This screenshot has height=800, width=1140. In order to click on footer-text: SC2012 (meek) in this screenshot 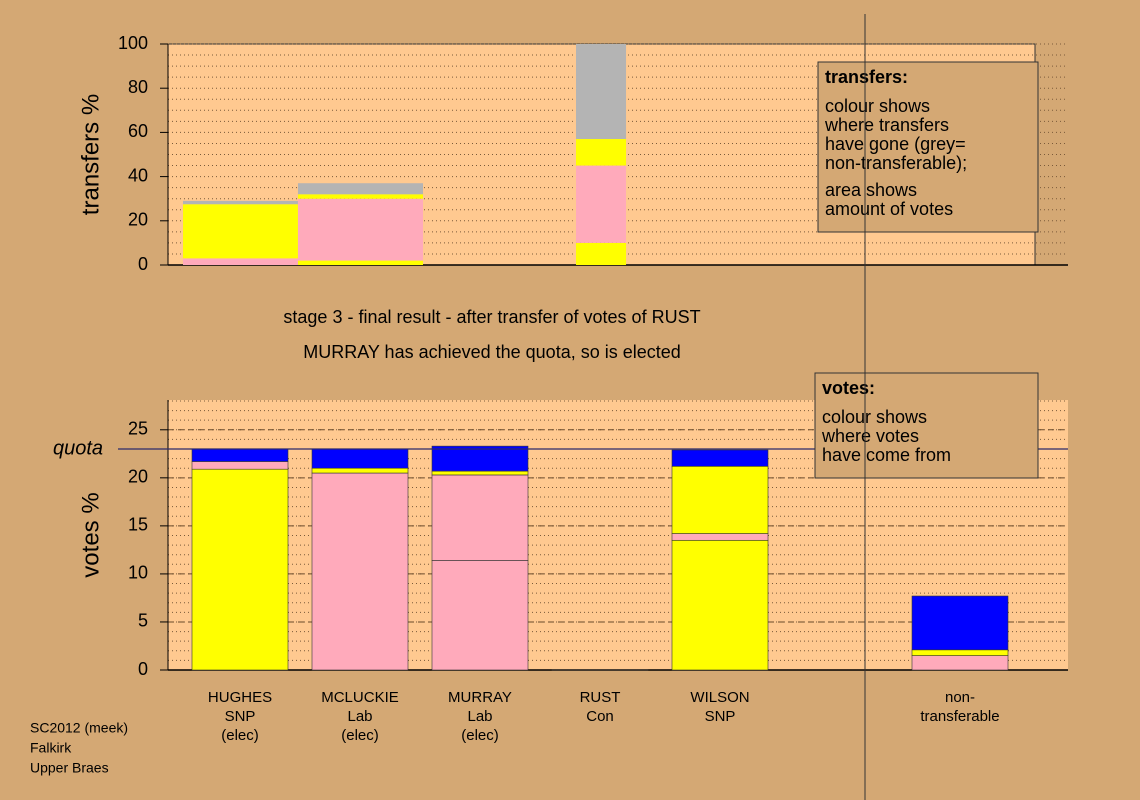, I will do `click(79, 728)`.